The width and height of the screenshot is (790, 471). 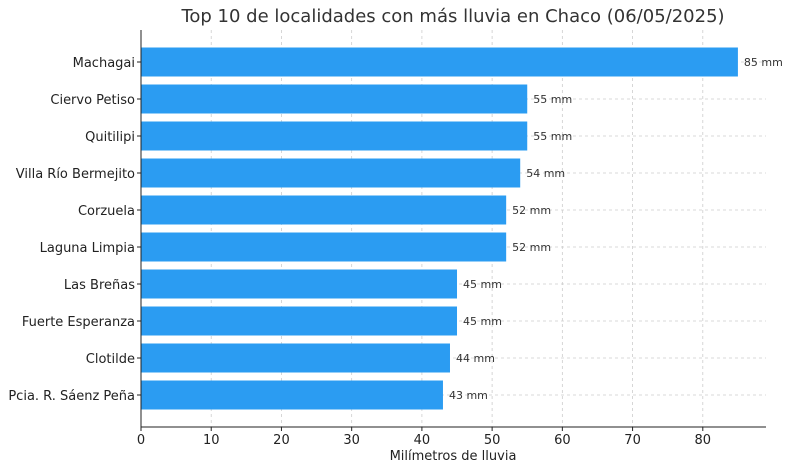 What do you see at coordinates (292, 395) in the screenshot?
I see `bar-pcia-r-s-enz-pe-a` at bounding box center [292, 395].